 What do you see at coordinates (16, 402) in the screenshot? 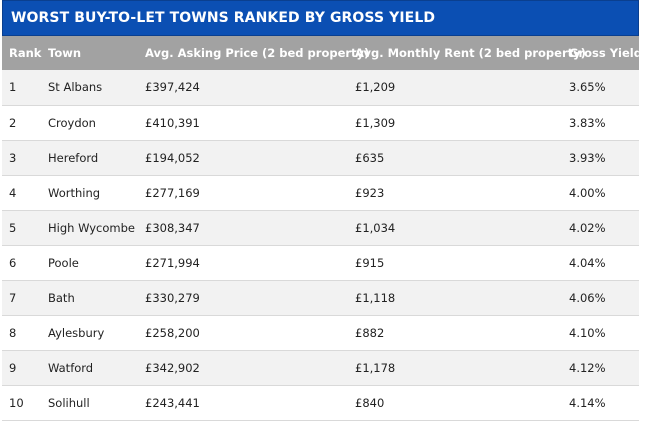
I see `rank-cell: 10` at bounding box center [16, 402].